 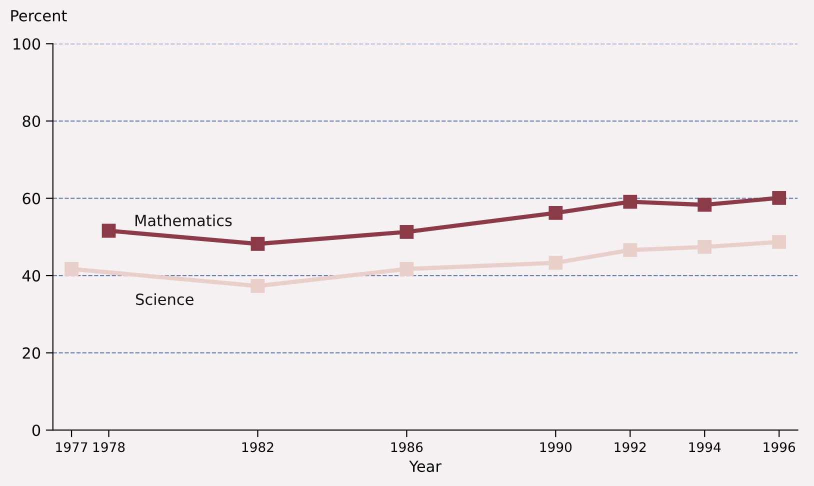 What do you see at coordinates (31, 353) in the screenshot?
I see `y-tick-label: 20` at bounding box center [31, 353].